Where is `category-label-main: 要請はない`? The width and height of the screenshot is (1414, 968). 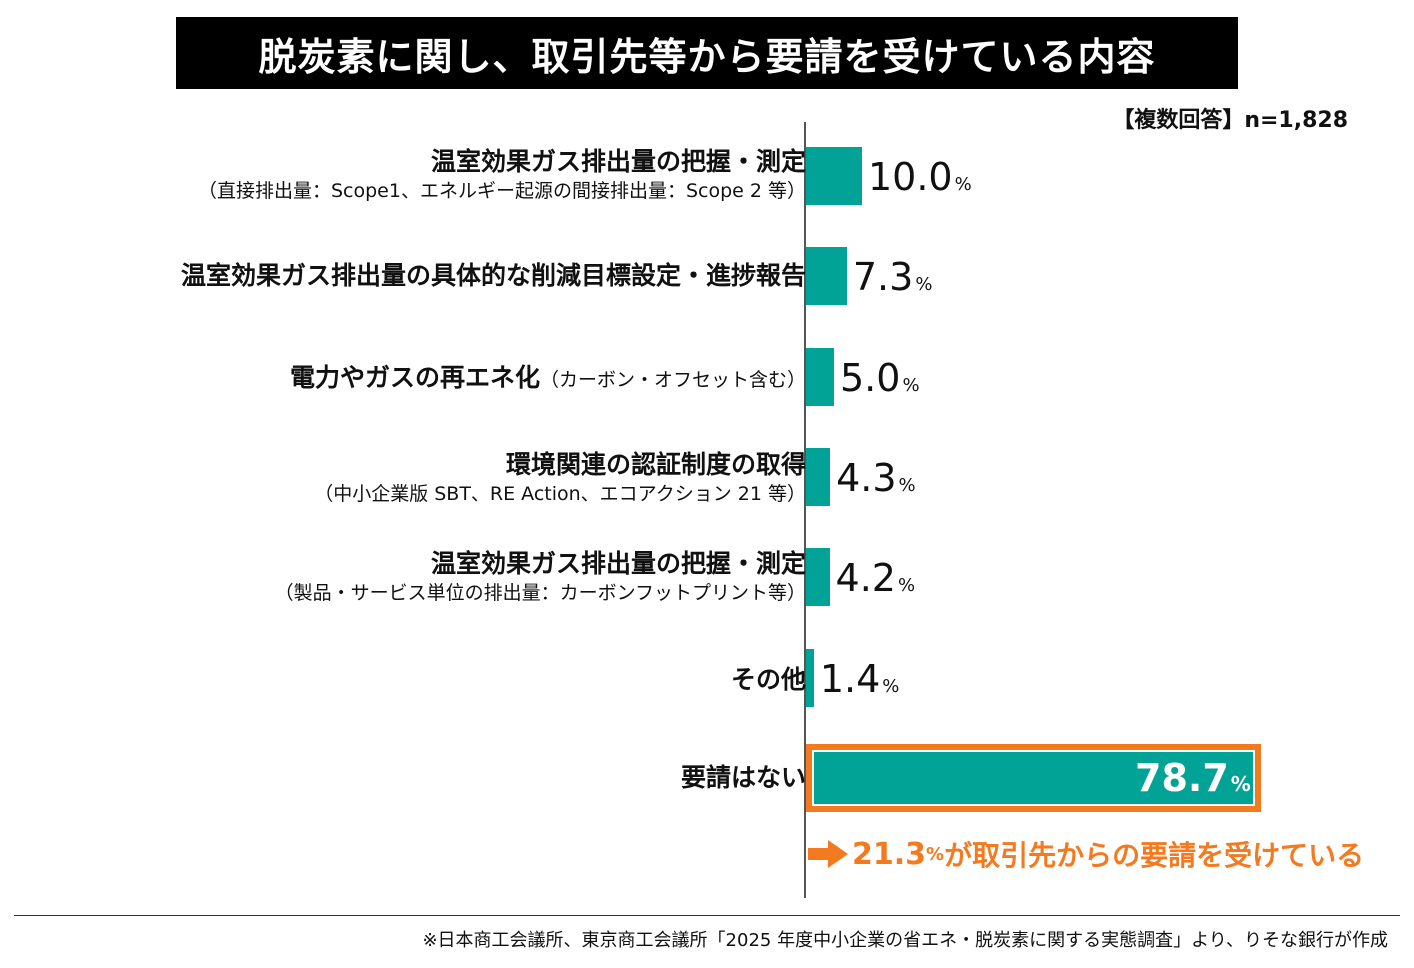 category-label-main: 要請はない is located at coordinates (743, 777).